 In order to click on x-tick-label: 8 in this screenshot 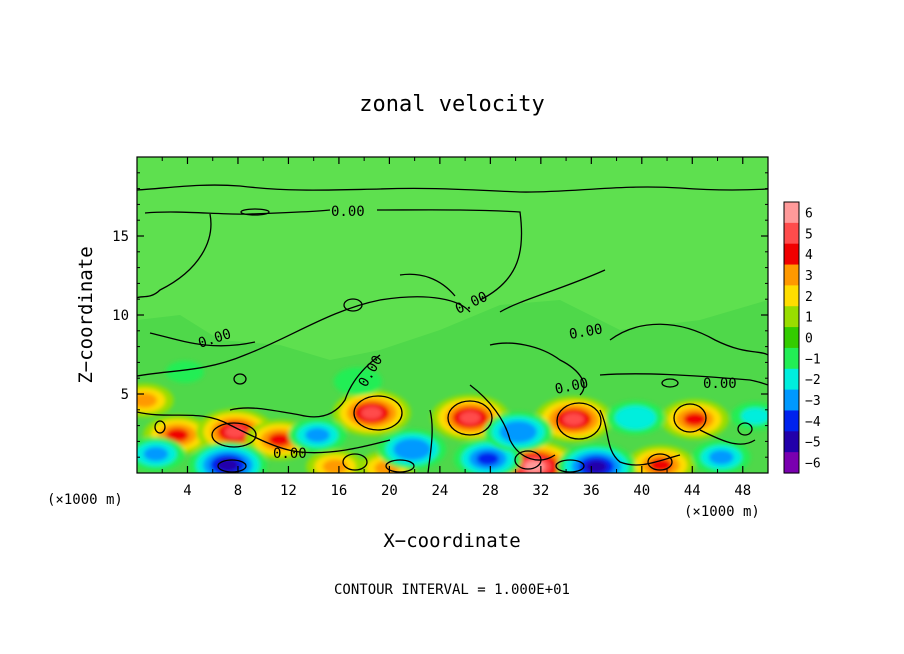, I will do `click(238, 491)`.